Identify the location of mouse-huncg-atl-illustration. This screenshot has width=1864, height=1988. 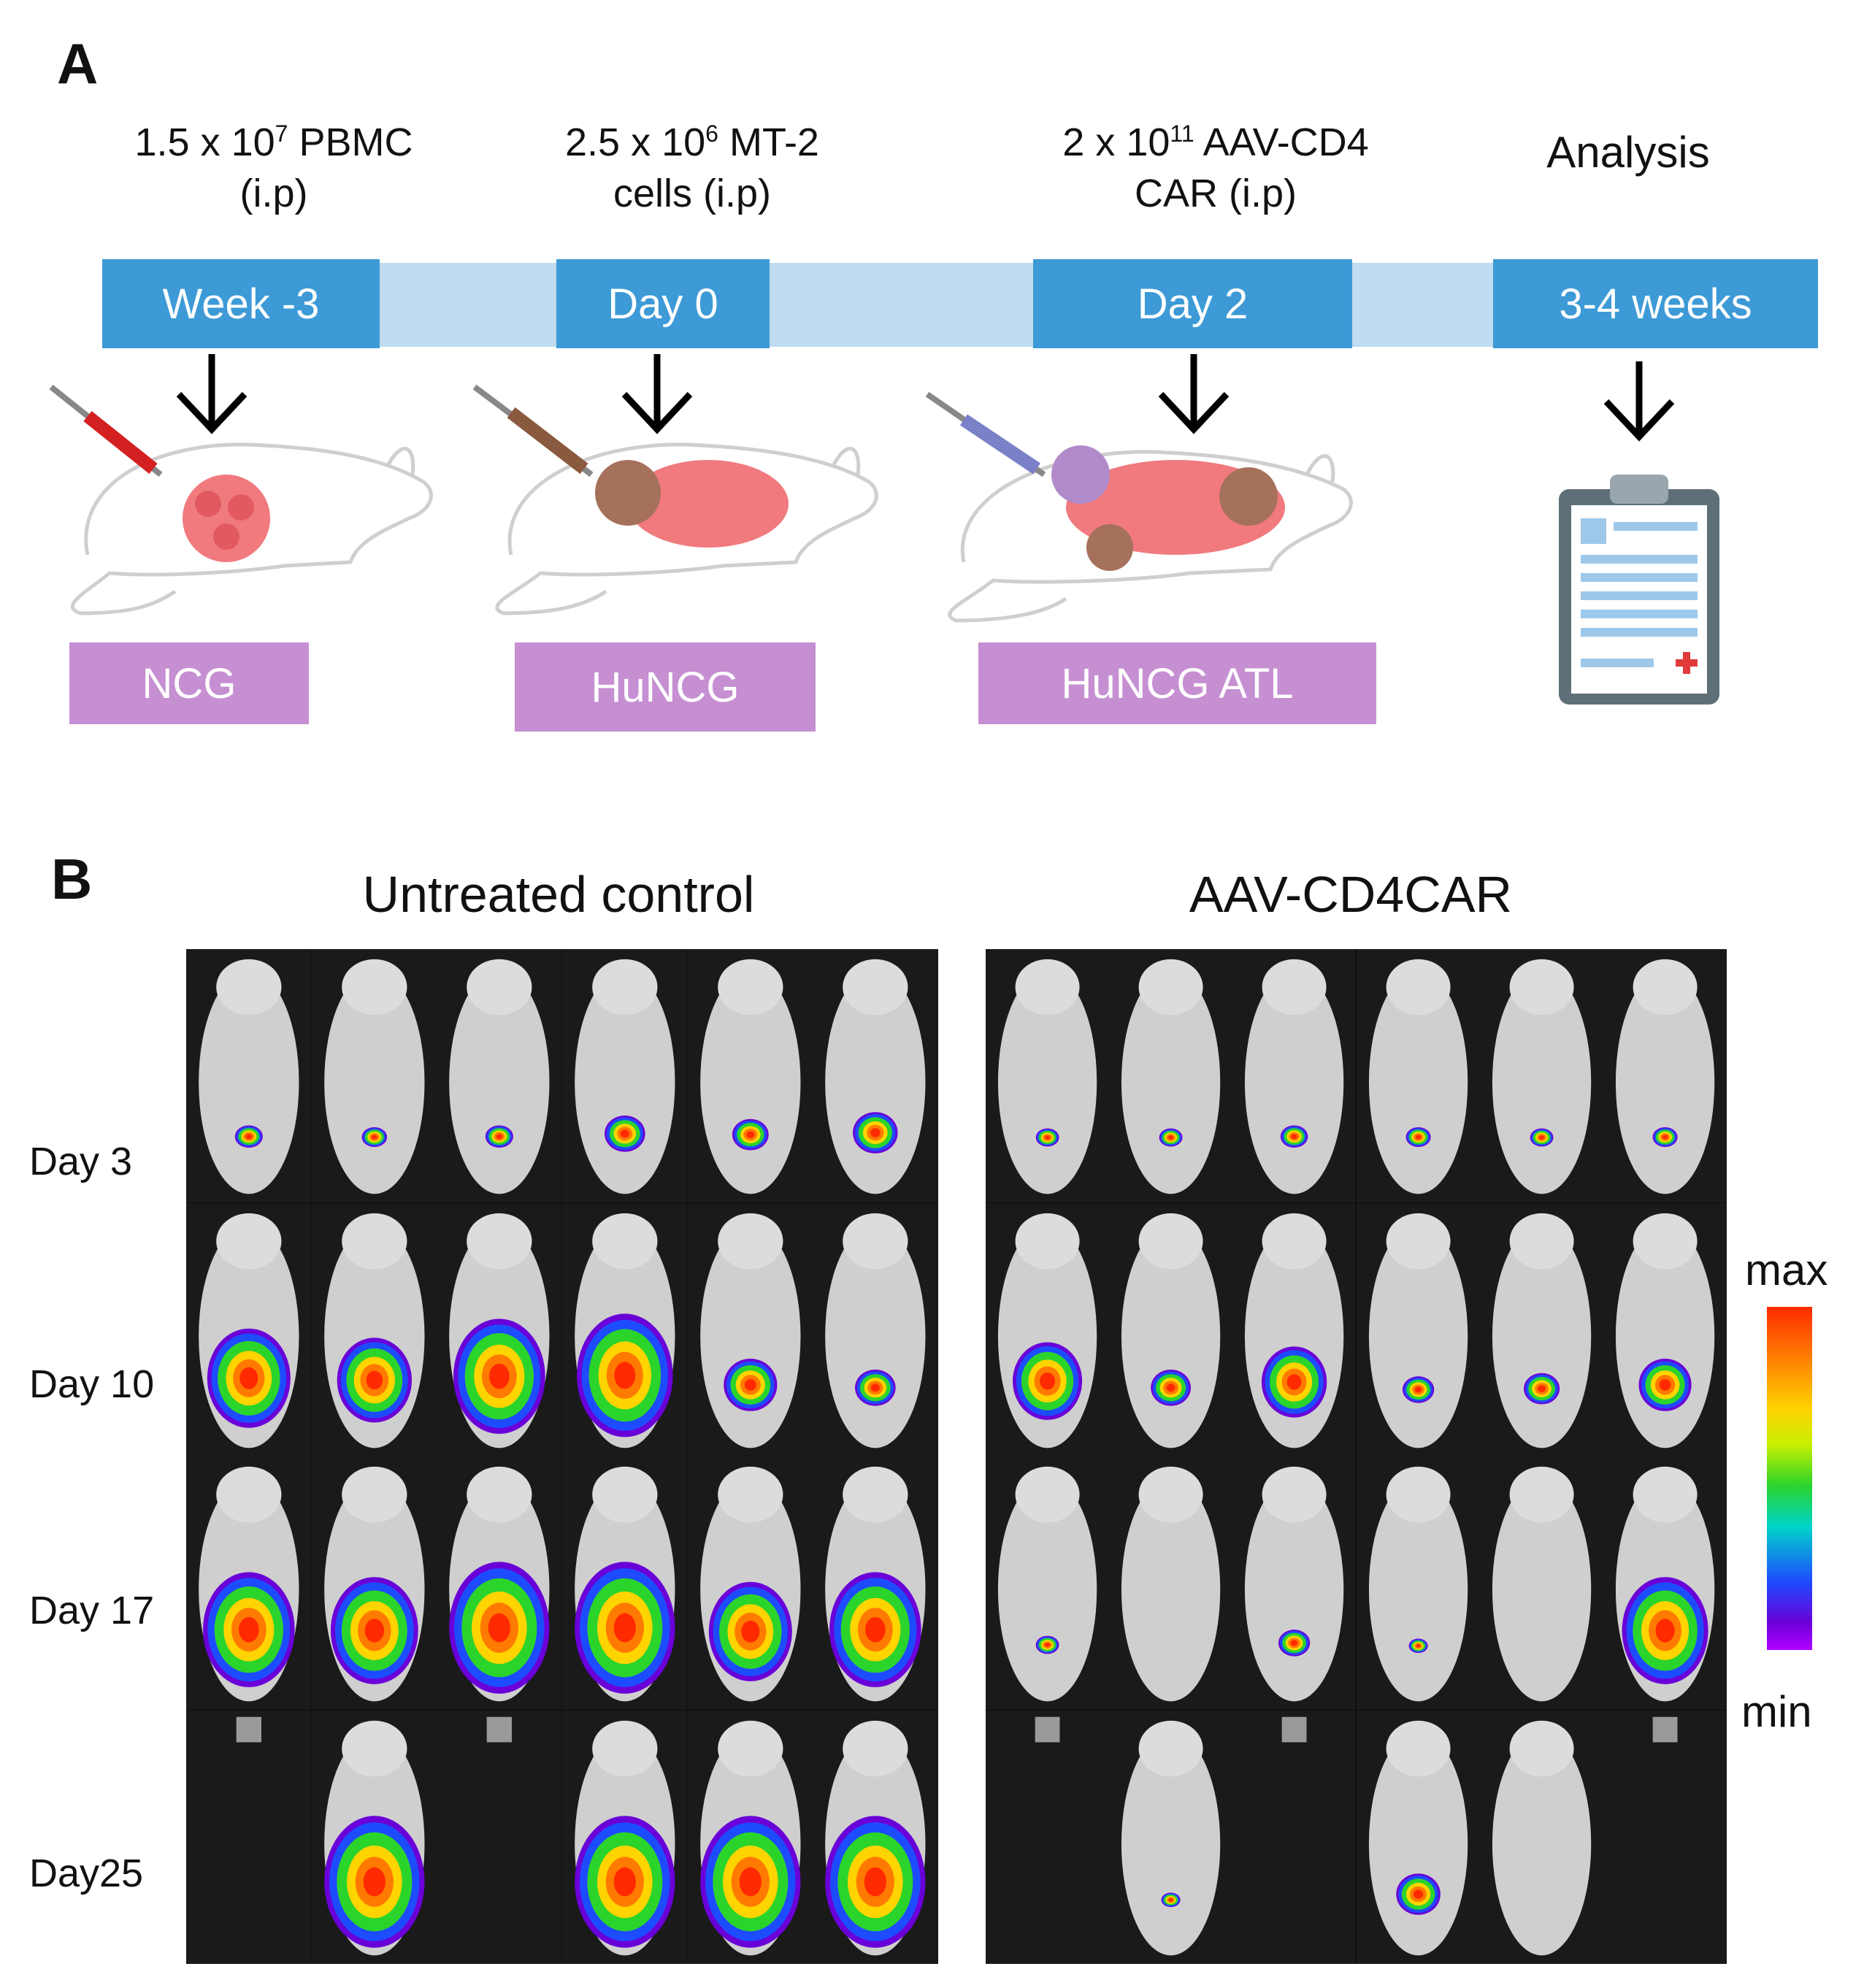
(1139, 507).